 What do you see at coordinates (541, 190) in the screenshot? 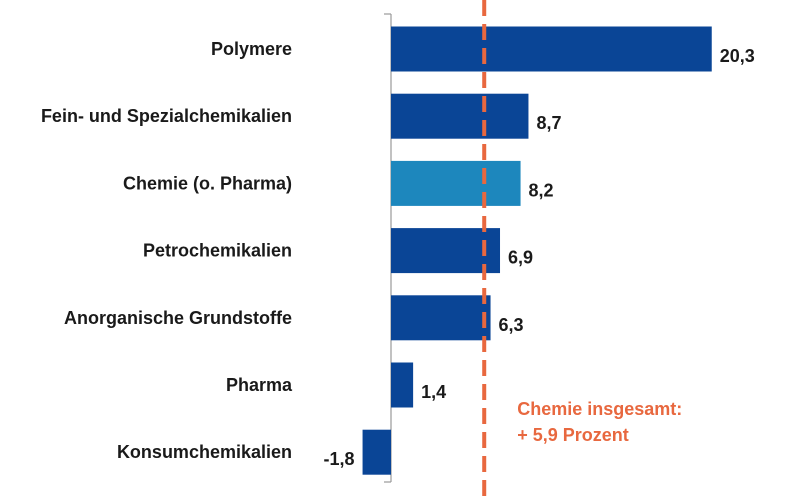
I see `value-label-2: 8,2` at bounding box center [541, 190].